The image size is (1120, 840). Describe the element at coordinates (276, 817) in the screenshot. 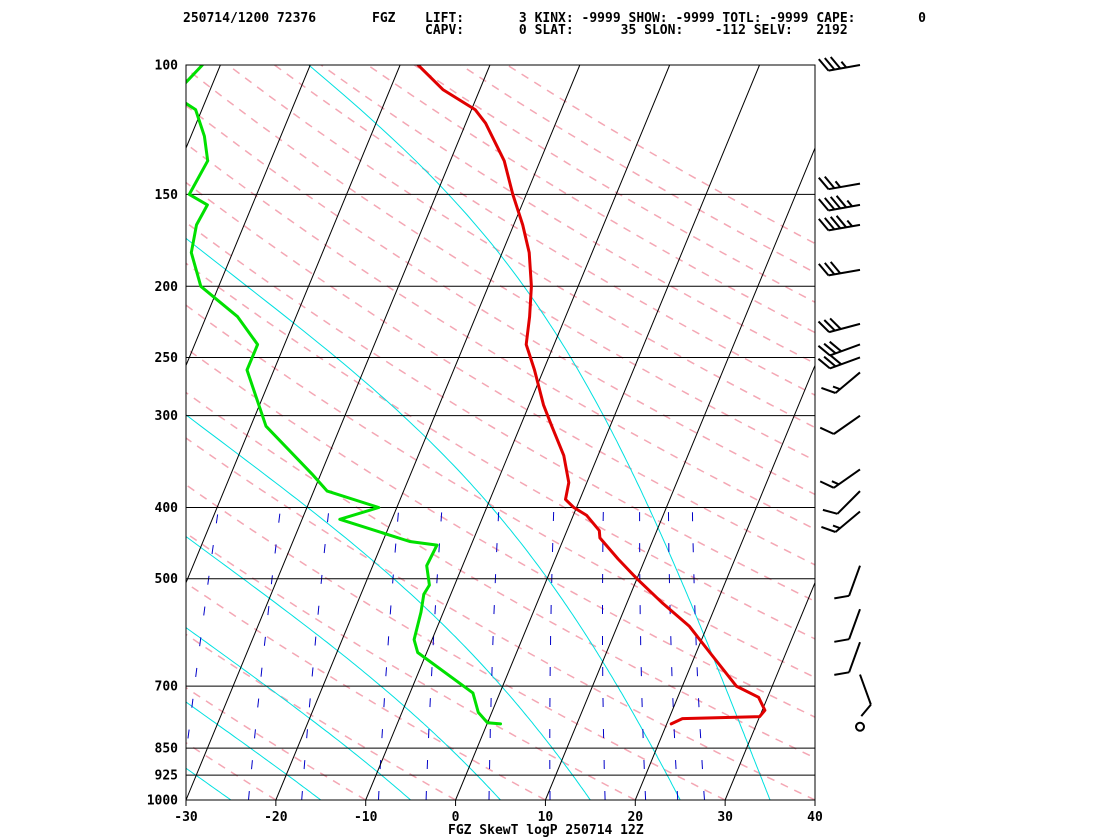

I see `temperature-tick-label: -20` at that location.